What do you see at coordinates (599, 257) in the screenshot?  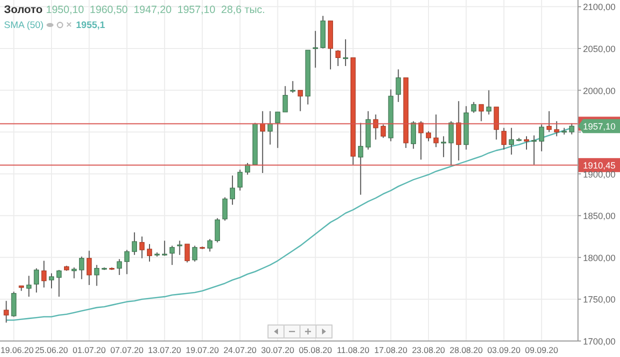 I see `y-tick-label: 1800,00` at bounding box center [599, 257].